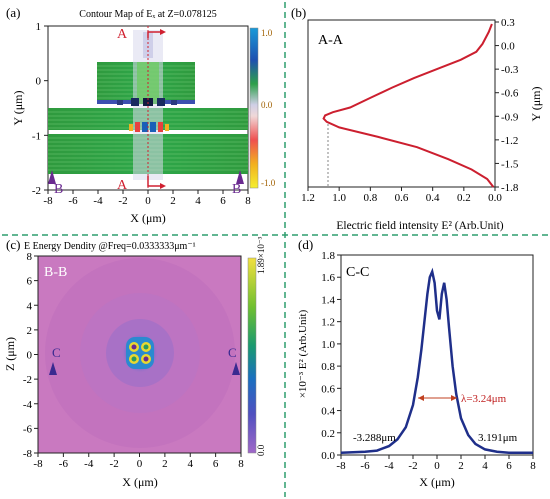  I want to click on panel-d-fwhm-marker, so click(437, 398).